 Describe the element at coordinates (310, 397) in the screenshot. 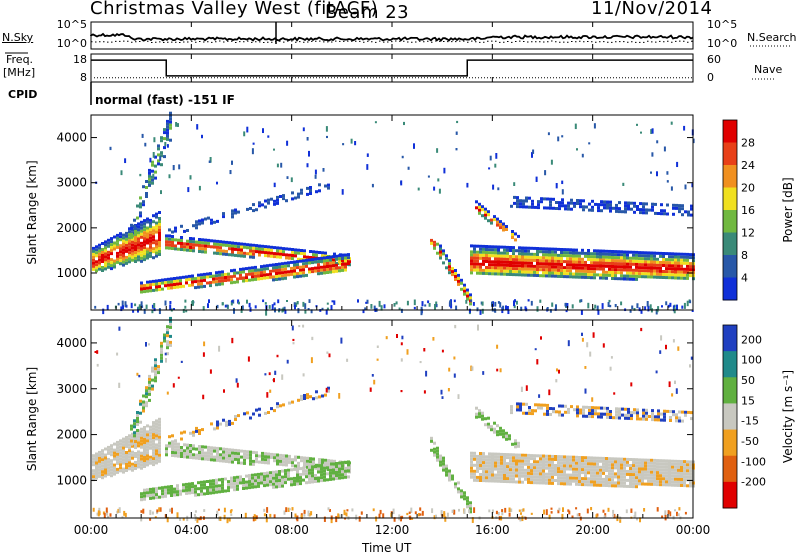

I see `velocity-band-mid` at that location.